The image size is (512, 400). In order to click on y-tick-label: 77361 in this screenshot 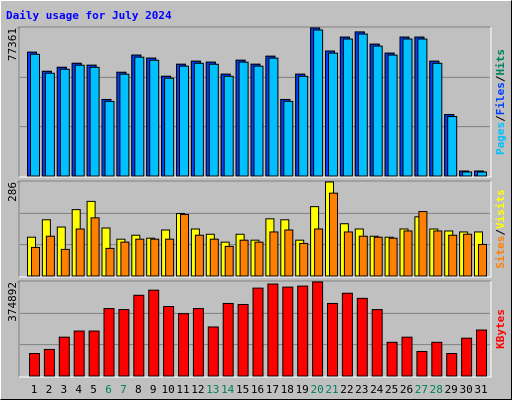, I will do `click(12, 44)`.